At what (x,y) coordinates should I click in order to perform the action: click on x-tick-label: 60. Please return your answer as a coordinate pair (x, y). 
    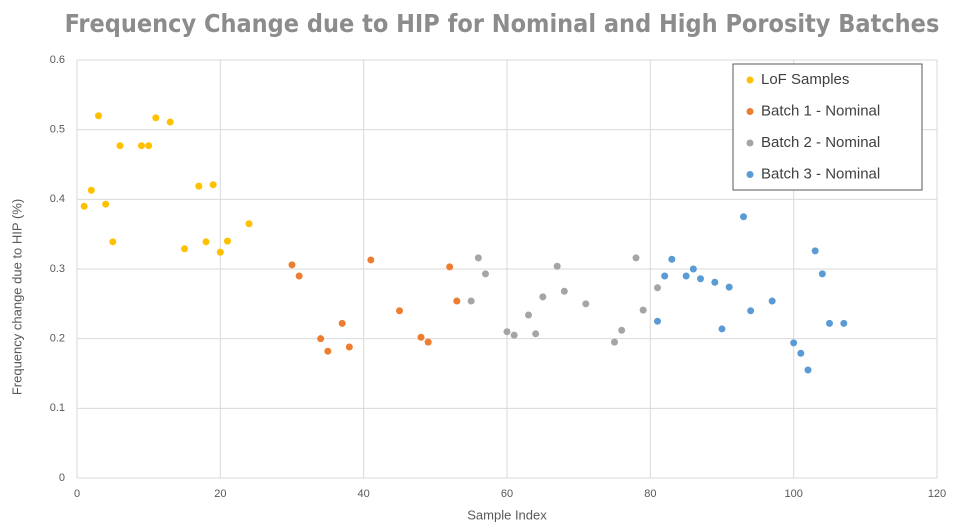
    Looking at the image, I should click on (507, 494).